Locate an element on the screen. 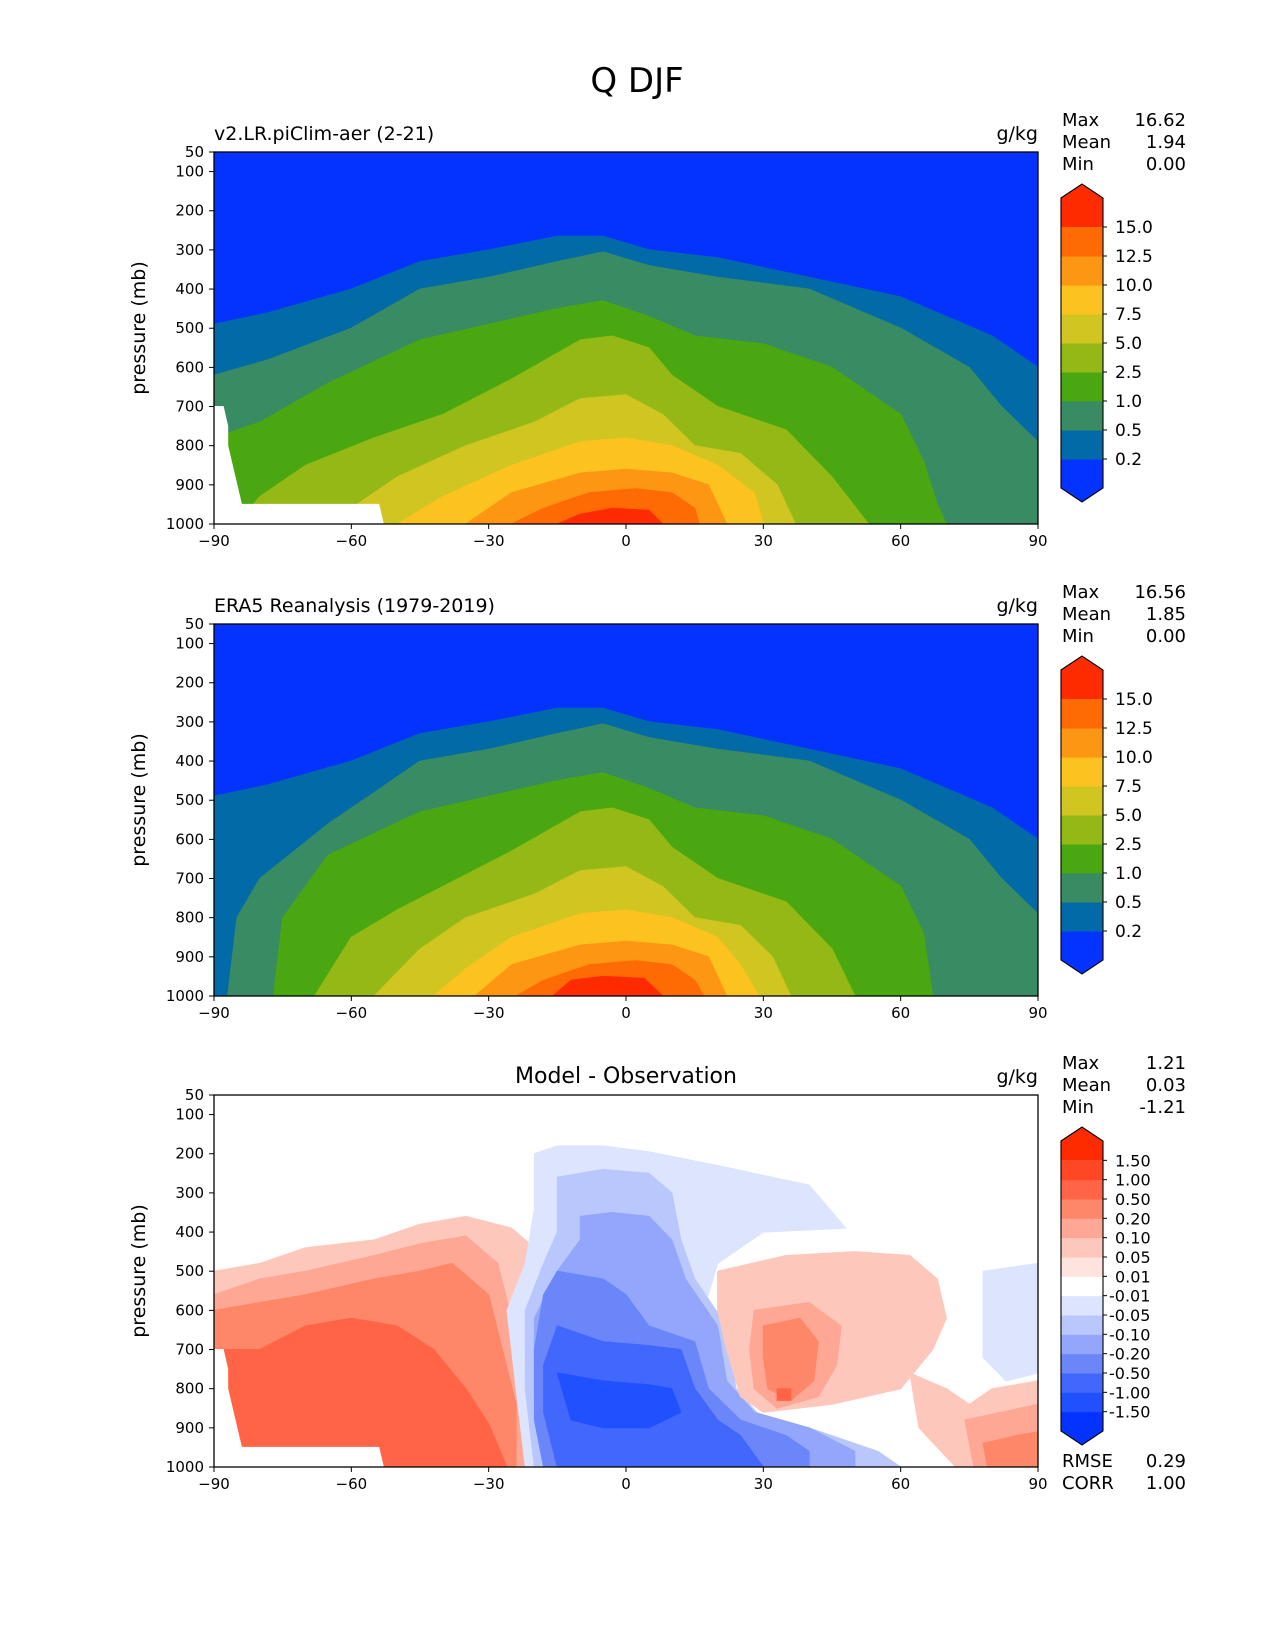  colorbar-tick-label: 7.5 is located at coordinates (1128, 787).